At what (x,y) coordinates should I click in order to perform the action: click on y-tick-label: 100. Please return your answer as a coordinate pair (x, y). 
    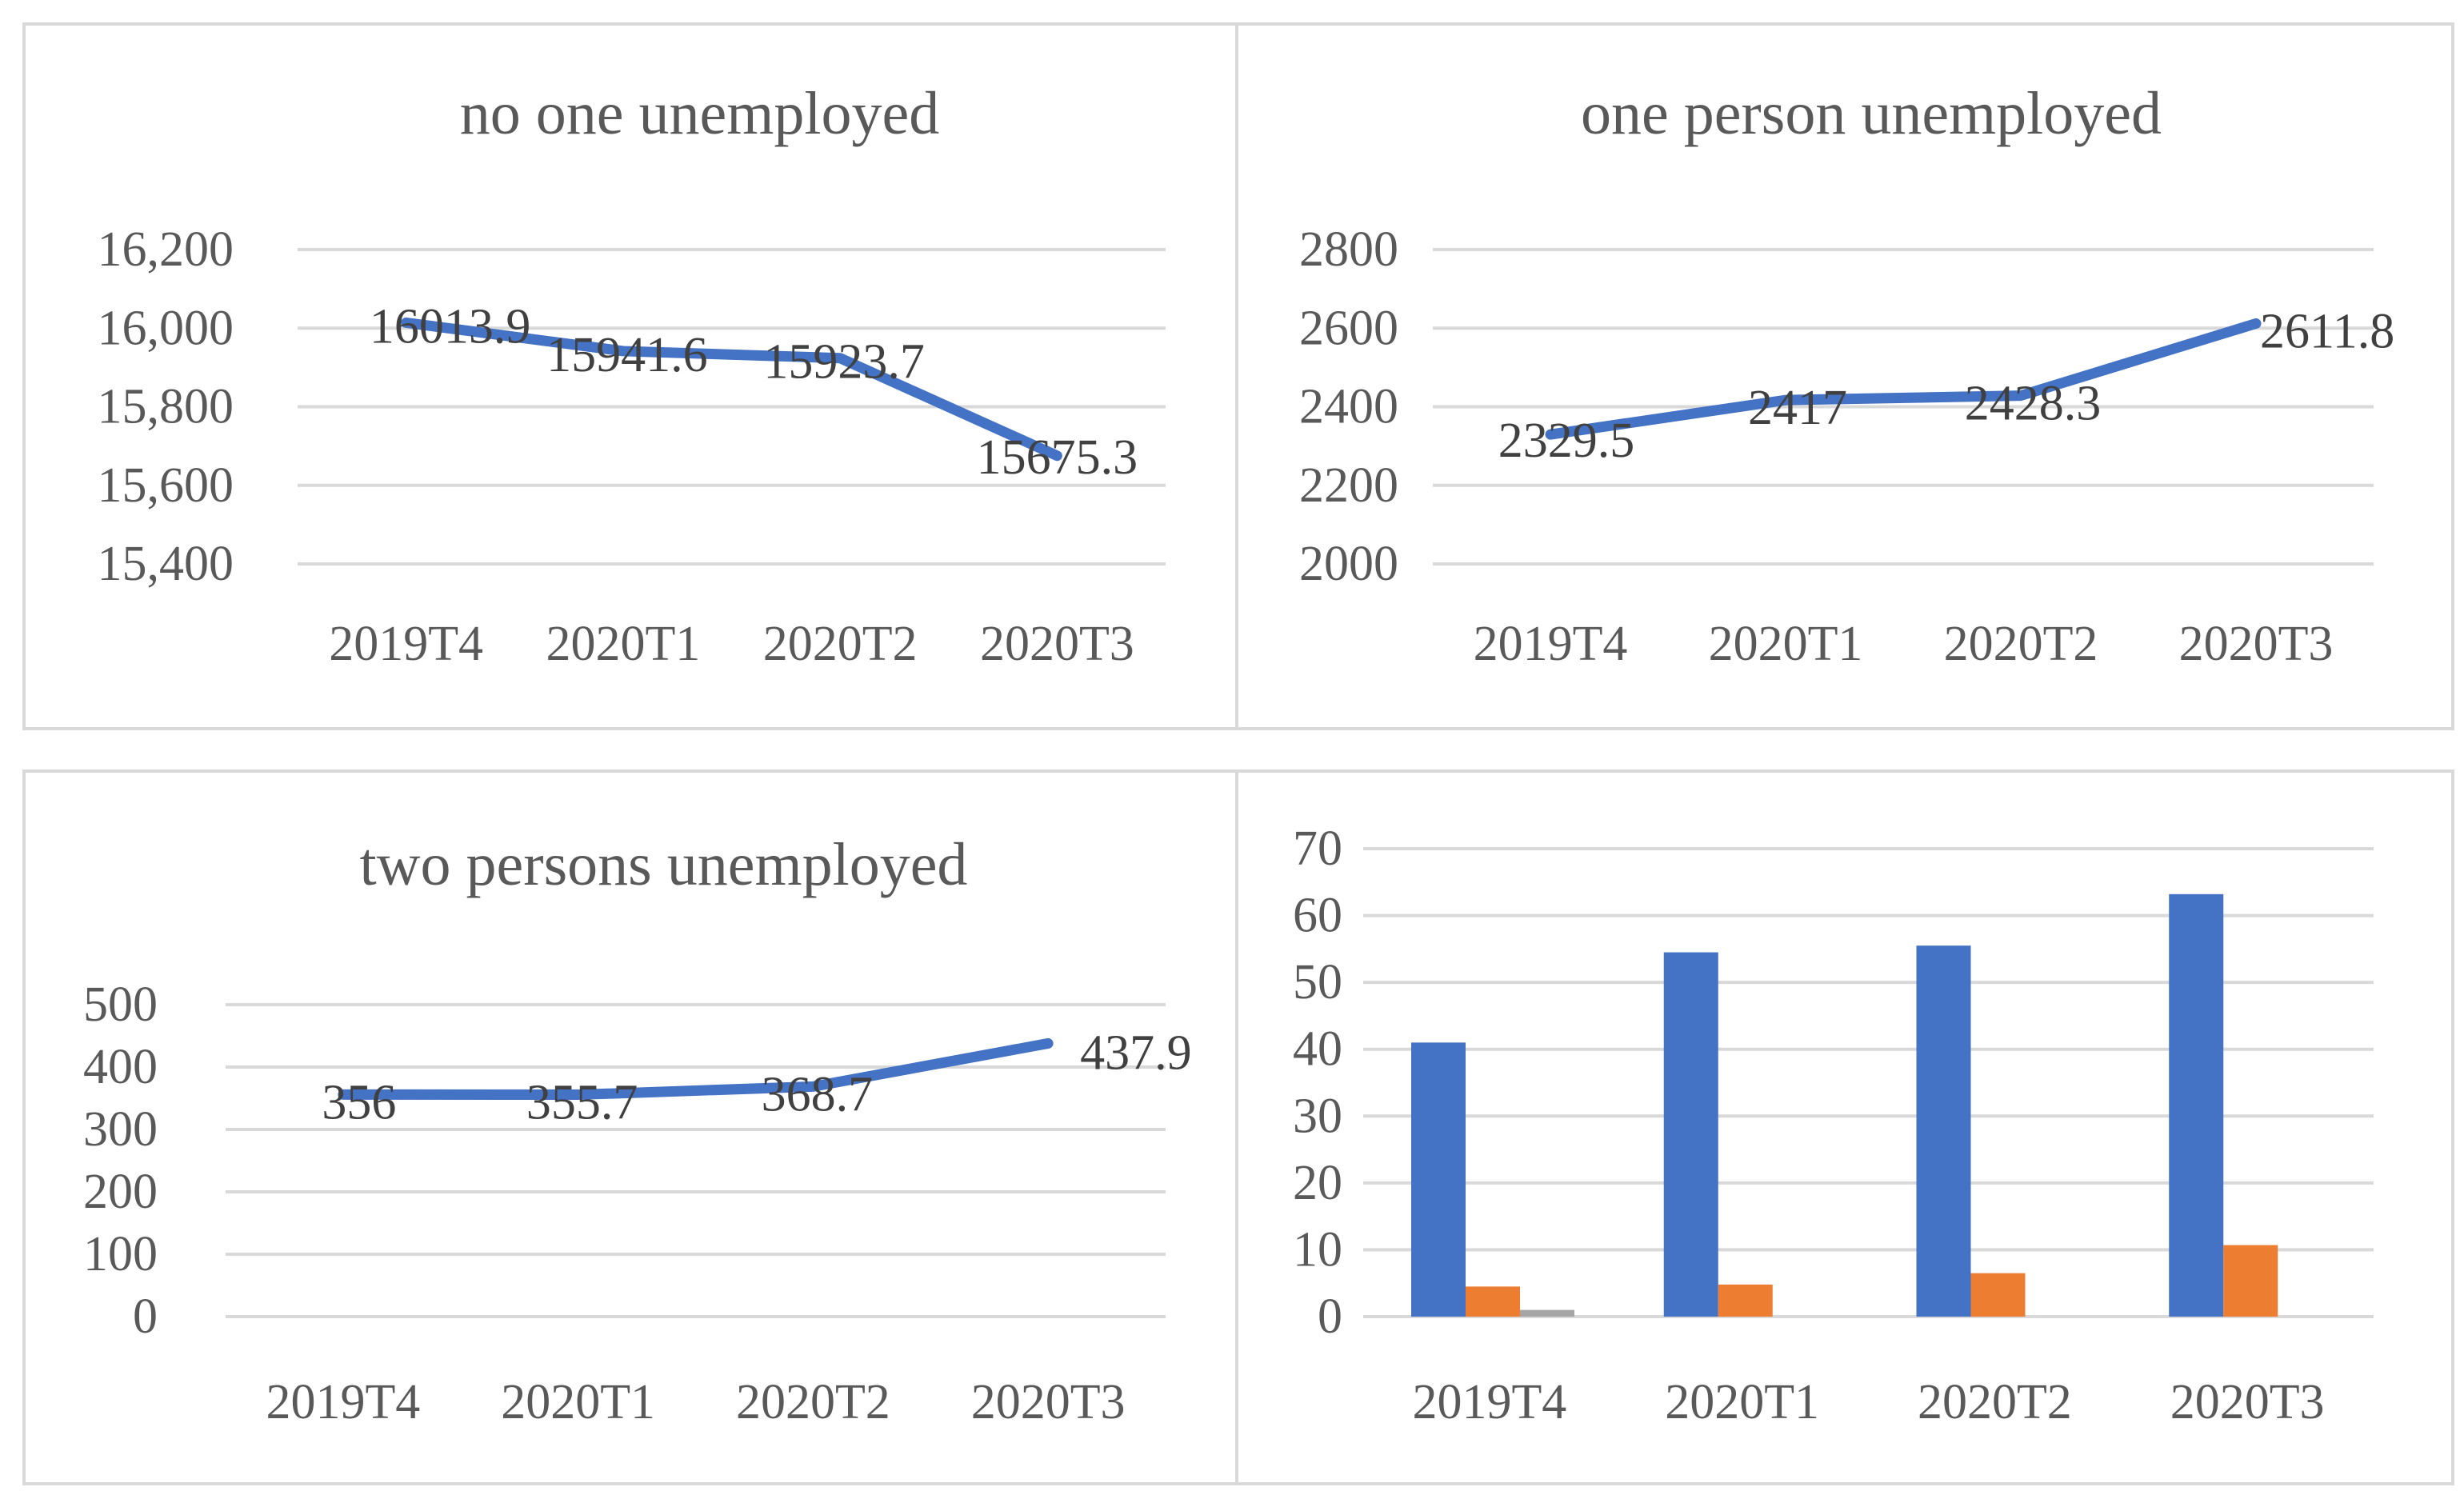
    Looking at the image, I should click on (120, 1254).